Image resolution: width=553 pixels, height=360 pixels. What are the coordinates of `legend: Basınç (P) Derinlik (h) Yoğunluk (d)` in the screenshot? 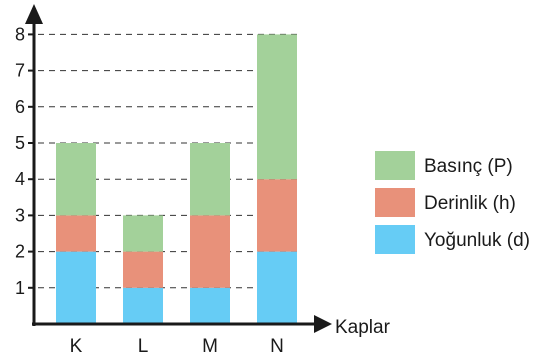 It's located at (452, 202).